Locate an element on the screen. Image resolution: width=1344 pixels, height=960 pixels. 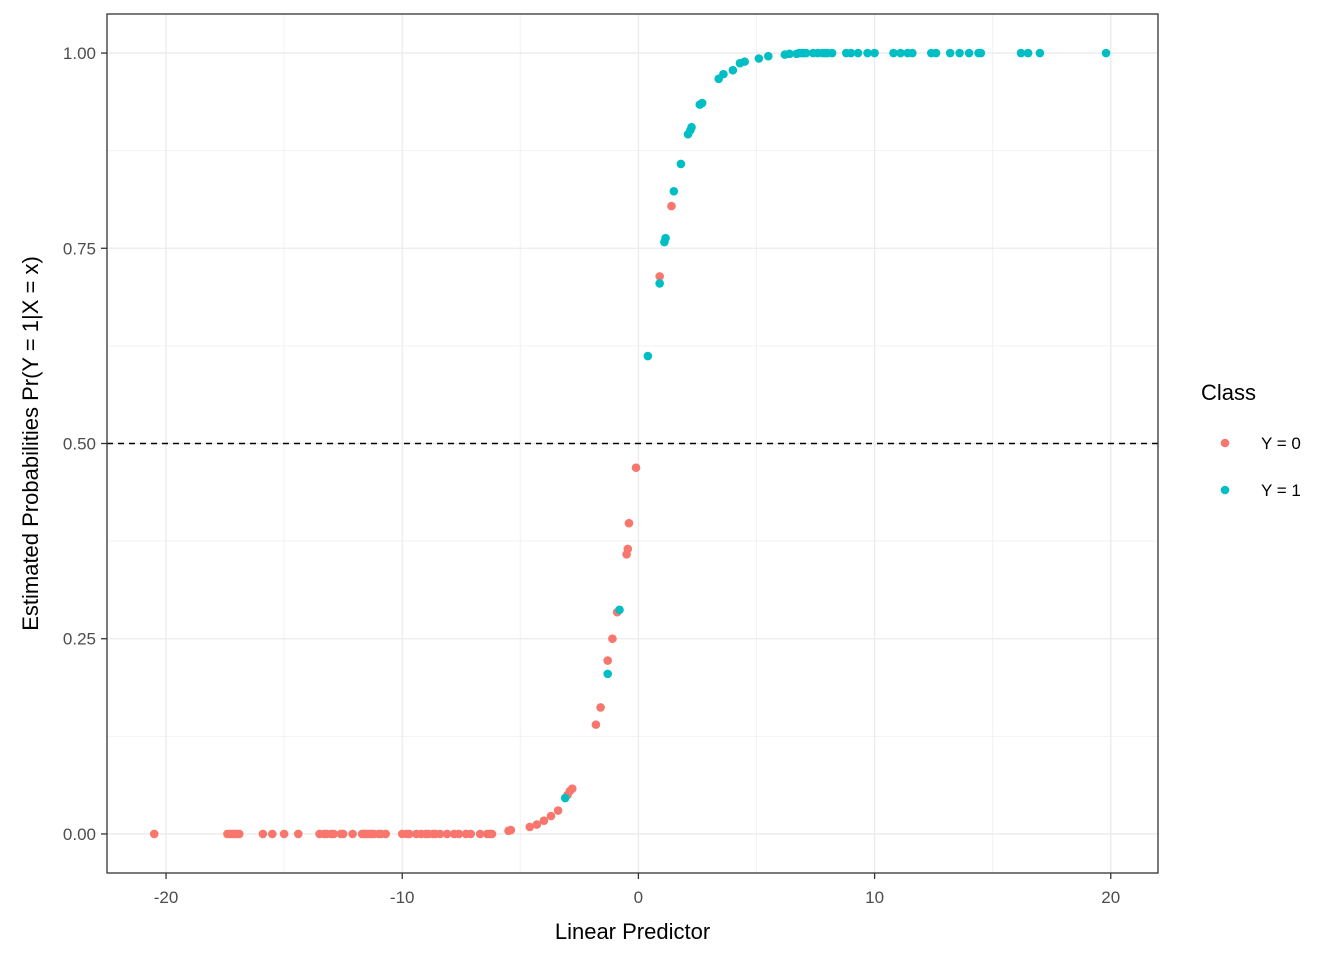
x-tick-label: 0 is located at coordinates (638, 897).